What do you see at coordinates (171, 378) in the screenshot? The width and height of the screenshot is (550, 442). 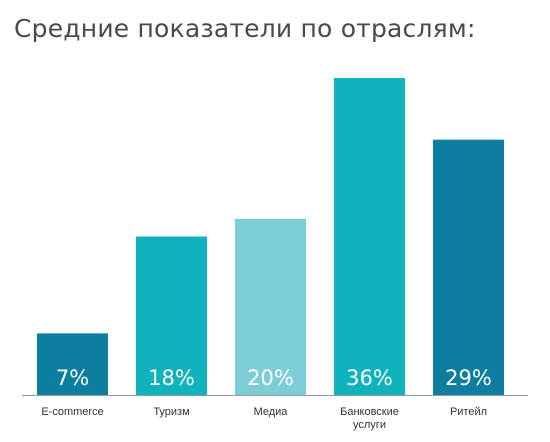 I see `bar-value-label-2: 18%` at bounding box center [171, 378].